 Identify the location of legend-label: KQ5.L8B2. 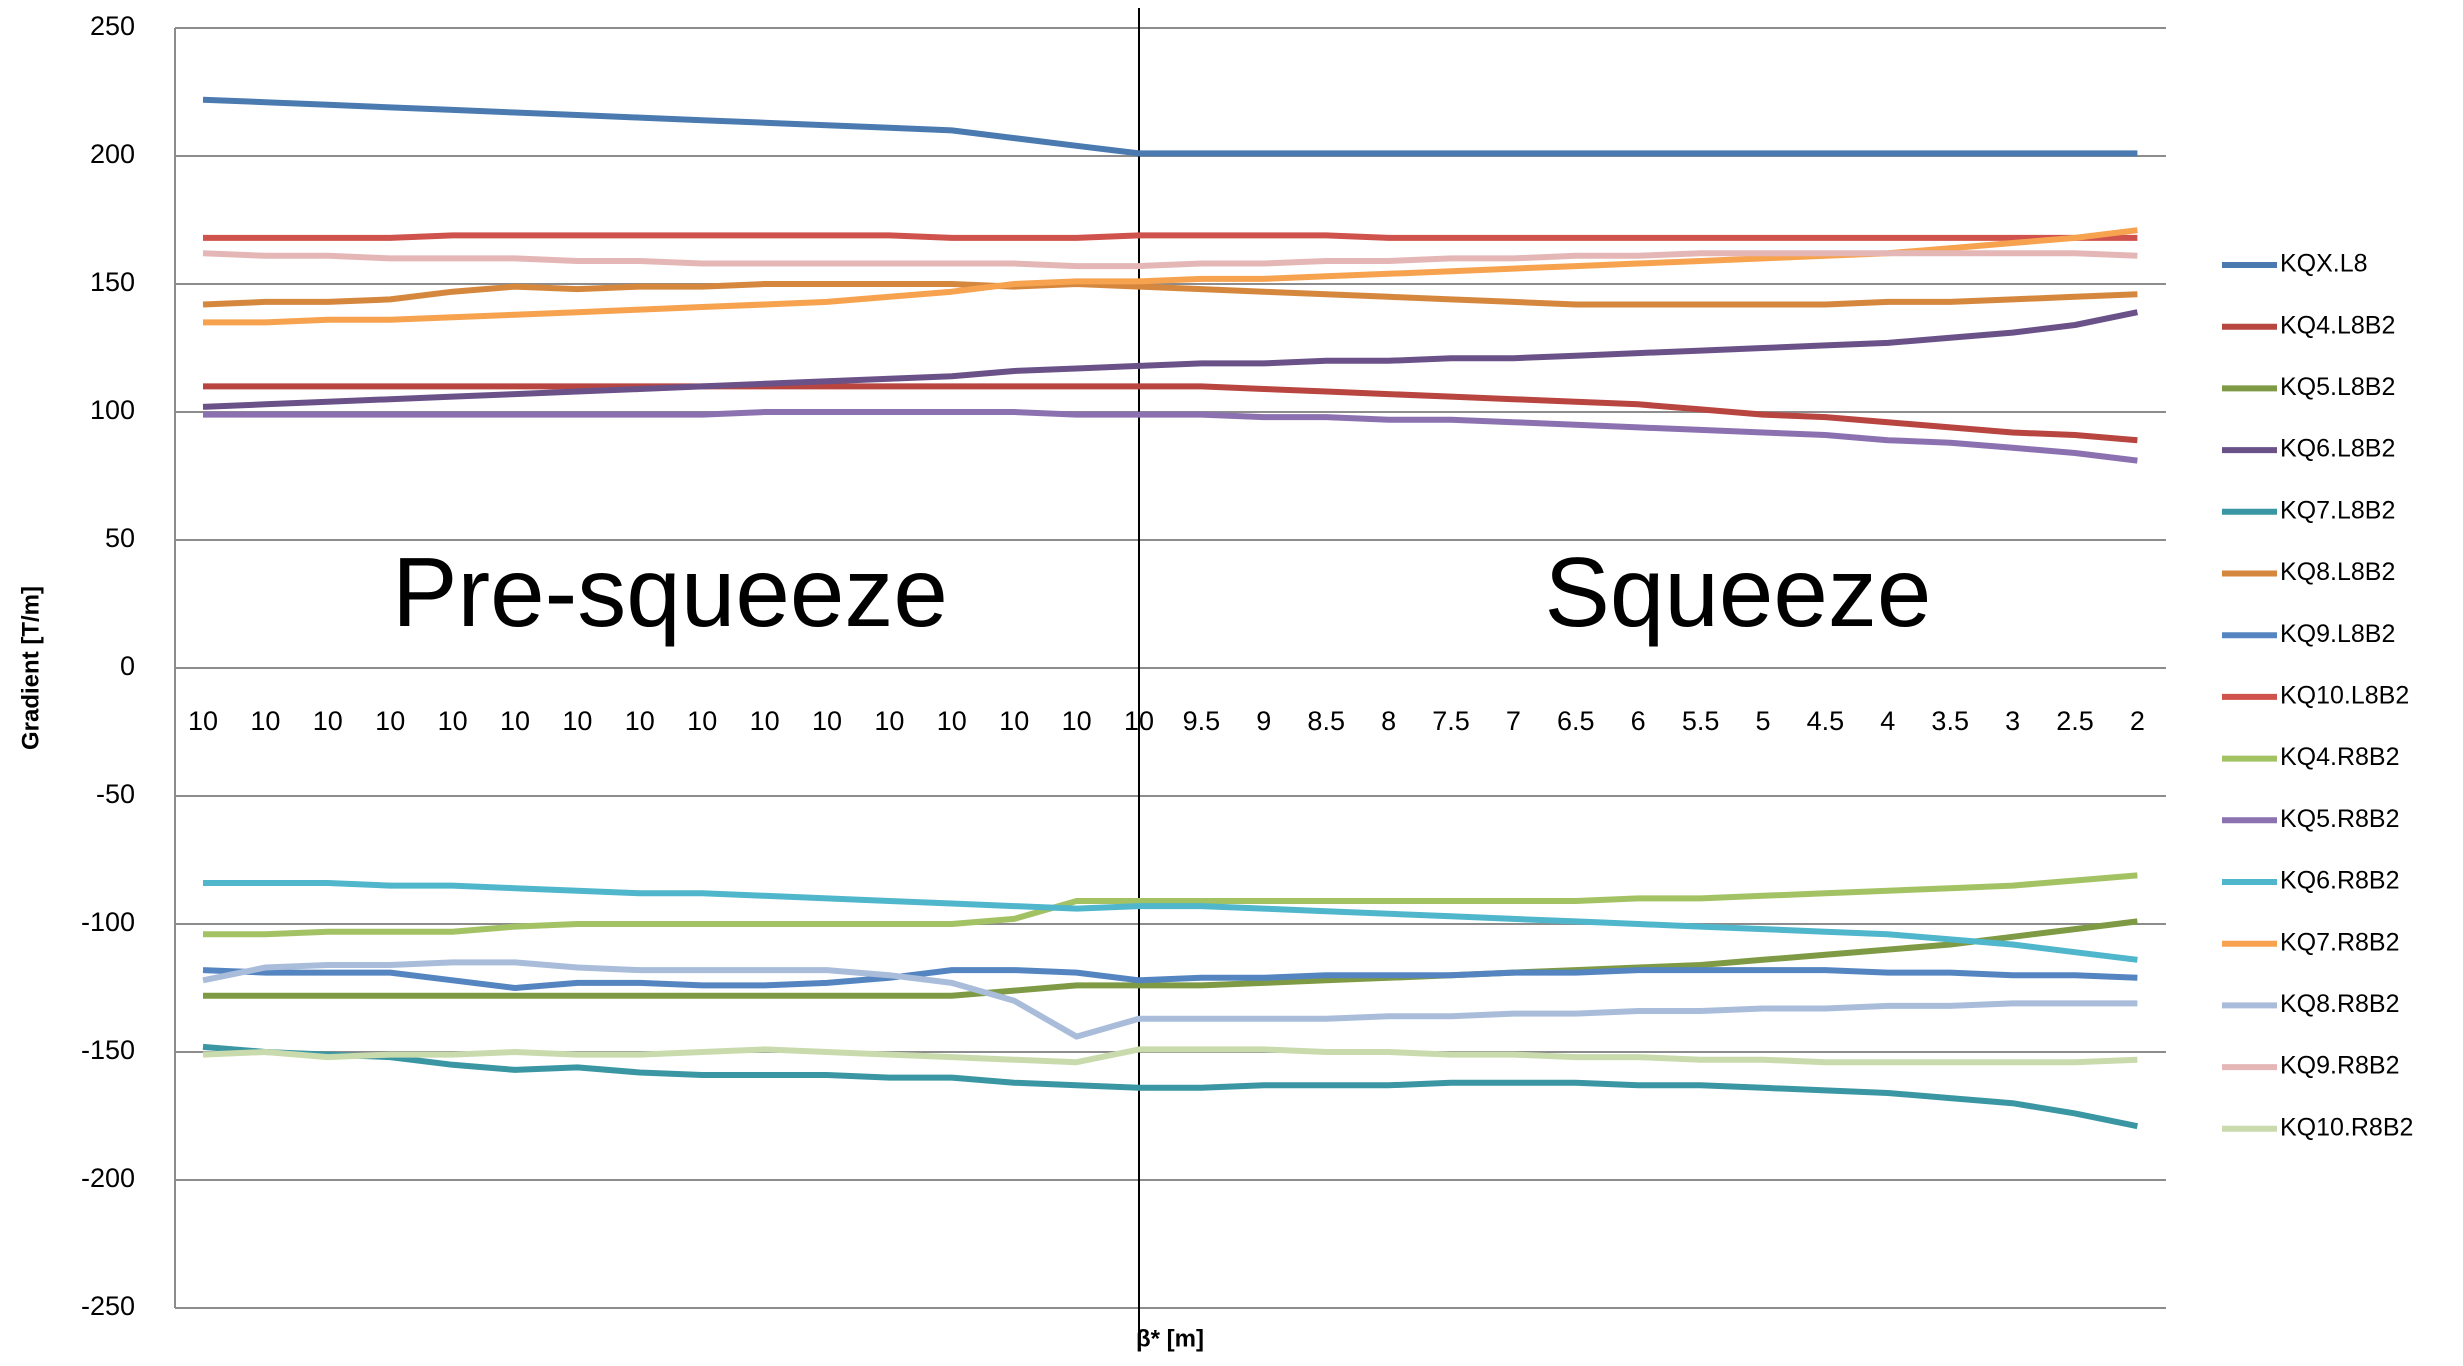
(2337, 387).